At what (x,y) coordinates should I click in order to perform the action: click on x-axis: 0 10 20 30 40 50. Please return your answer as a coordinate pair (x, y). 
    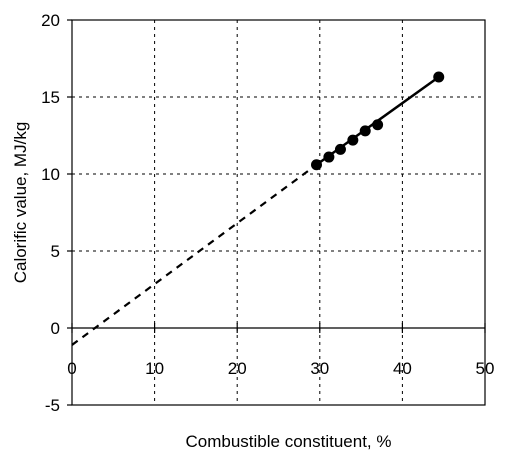
    Looking at the image, I should click on (280, 350).